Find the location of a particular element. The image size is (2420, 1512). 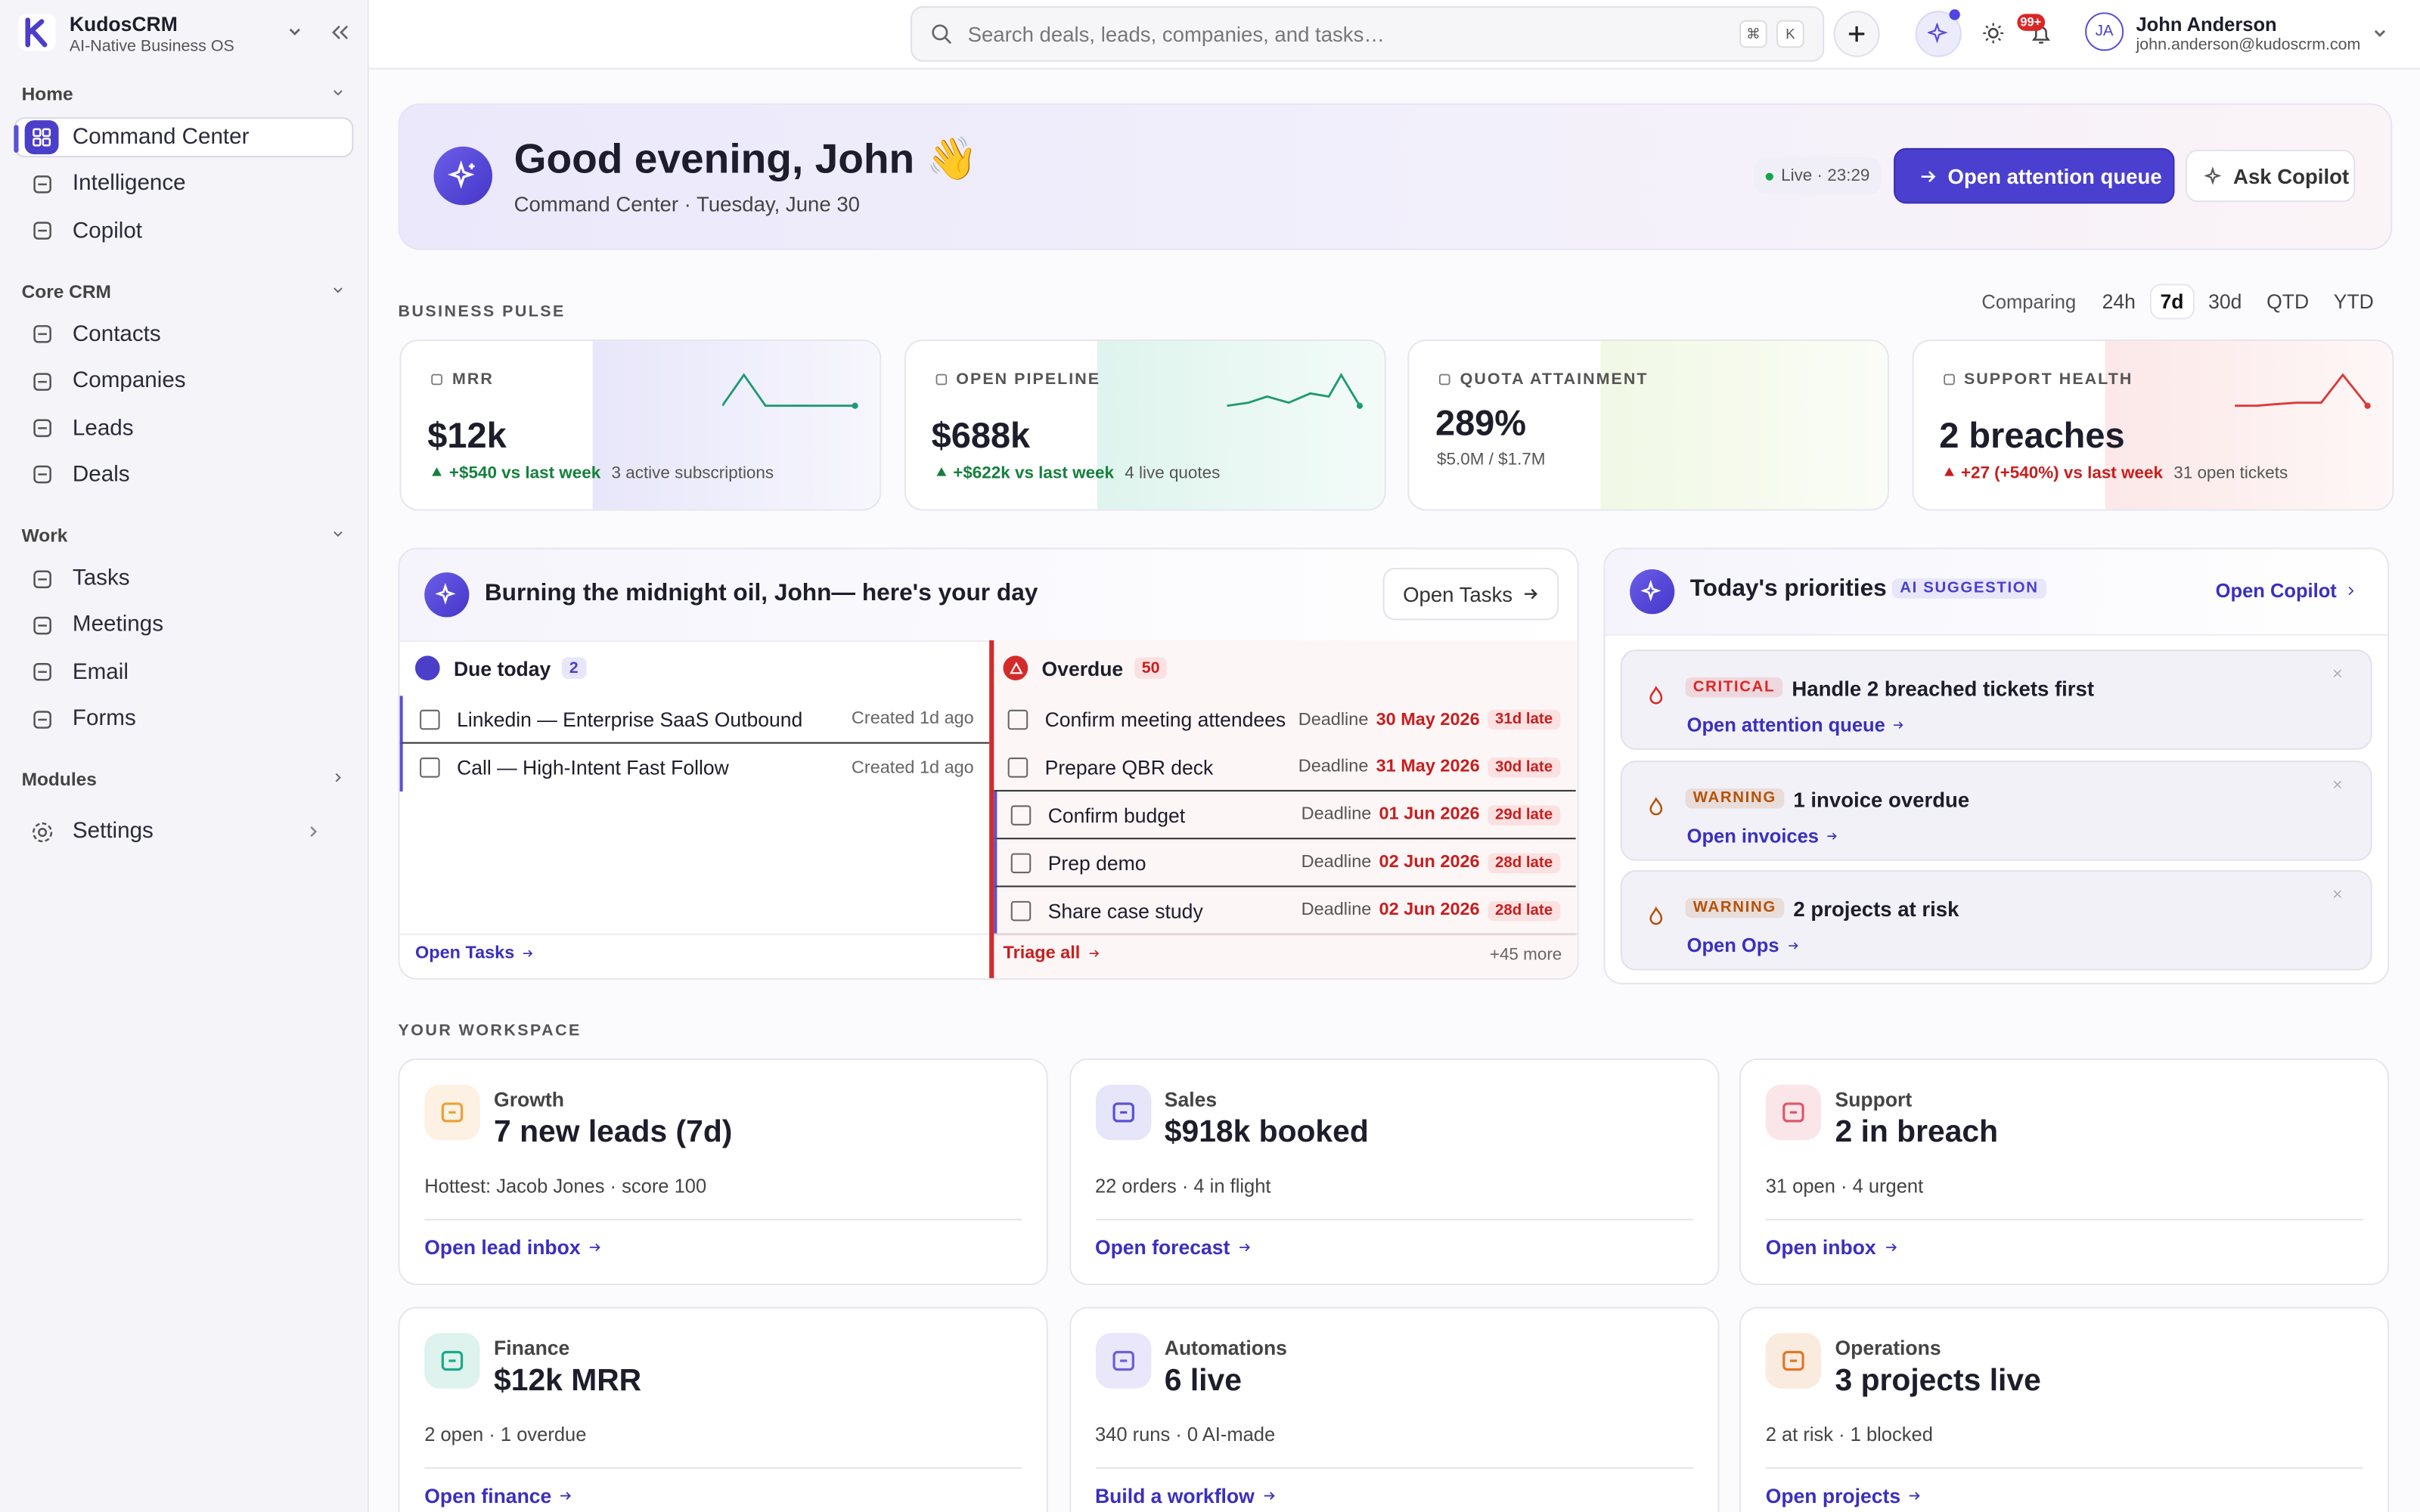

nav-section-title: Work is located at coordinates (44, 536).